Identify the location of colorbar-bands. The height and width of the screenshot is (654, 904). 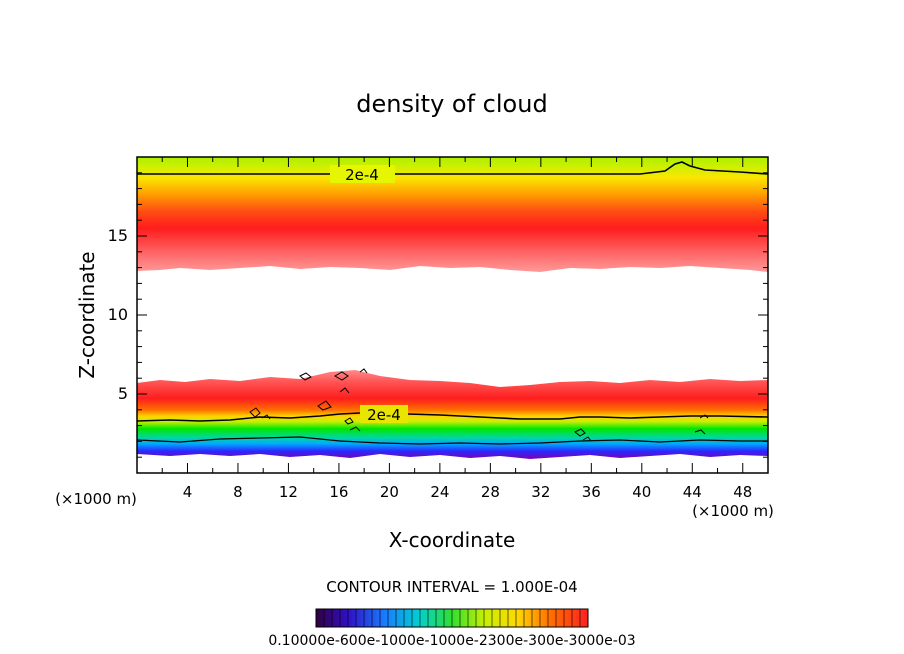
(452, 618).